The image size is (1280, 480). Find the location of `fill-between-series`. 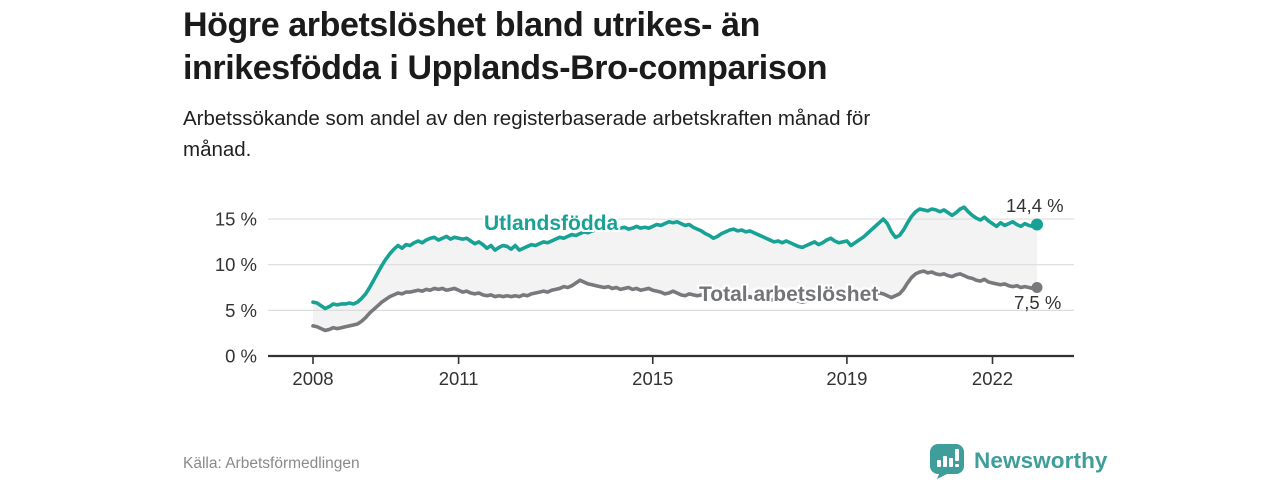

fill-between-series is located at coordinates (675, 269).